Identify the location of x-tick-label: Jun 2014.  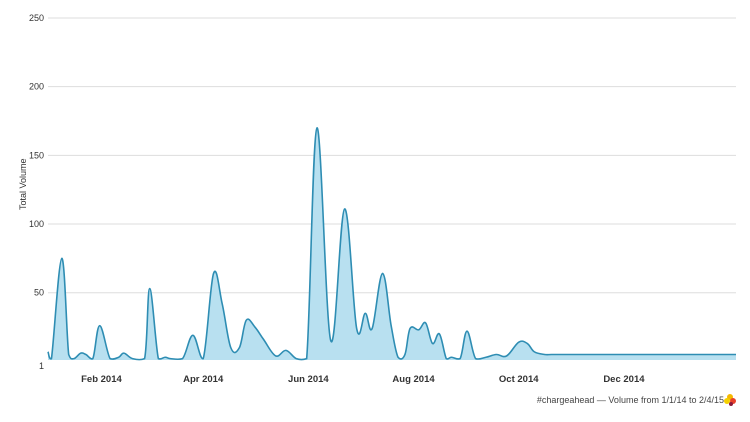
(308, 379).